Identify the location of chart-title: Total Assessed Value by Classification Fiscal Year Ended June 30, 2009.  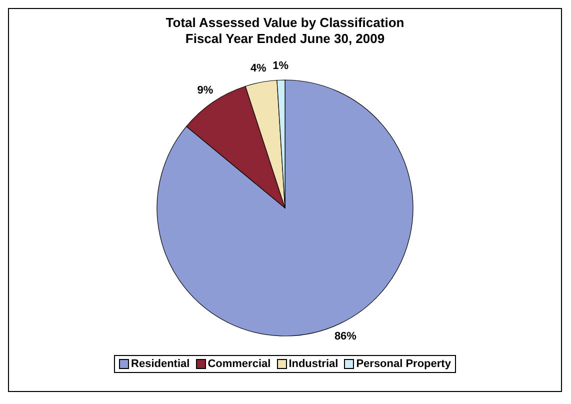
(285, 31).